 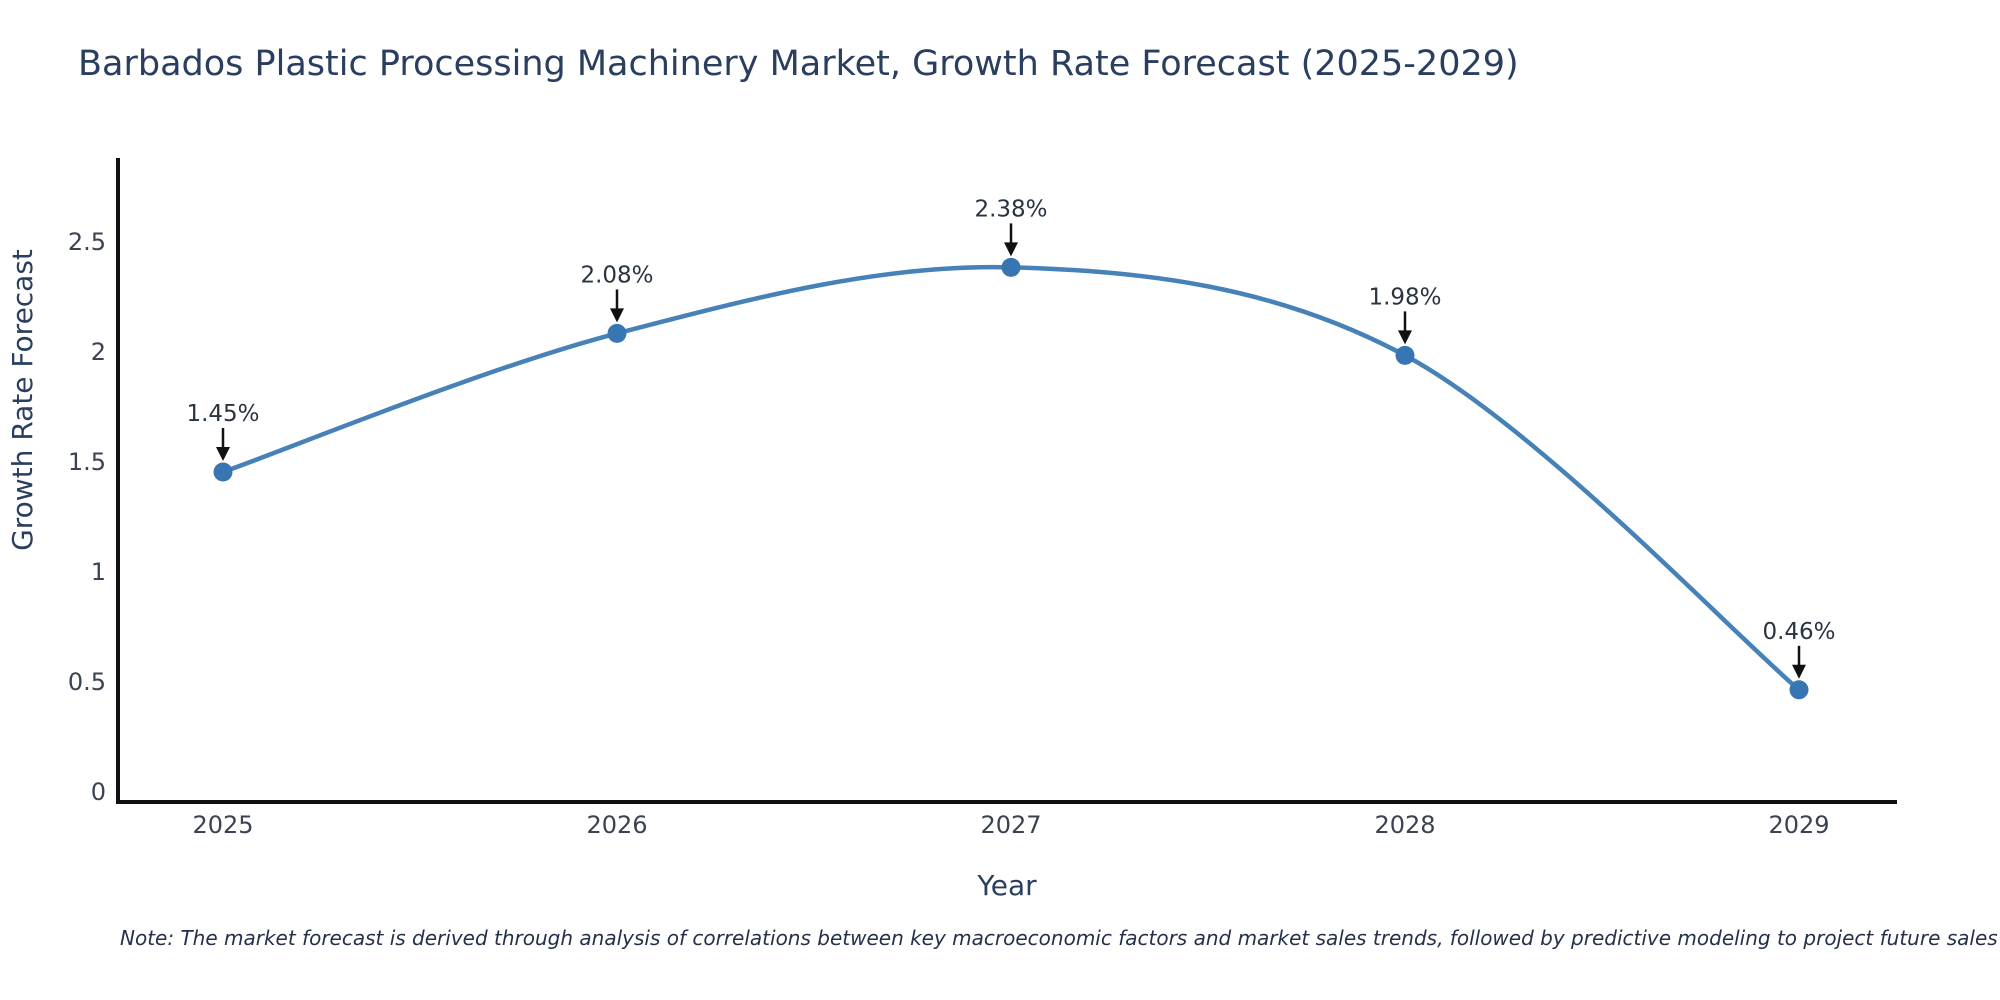 What do you see at coordinates (98, 792) in the screenshot?
I see `y-tick-label: 0` at bounding box center [98, 792].